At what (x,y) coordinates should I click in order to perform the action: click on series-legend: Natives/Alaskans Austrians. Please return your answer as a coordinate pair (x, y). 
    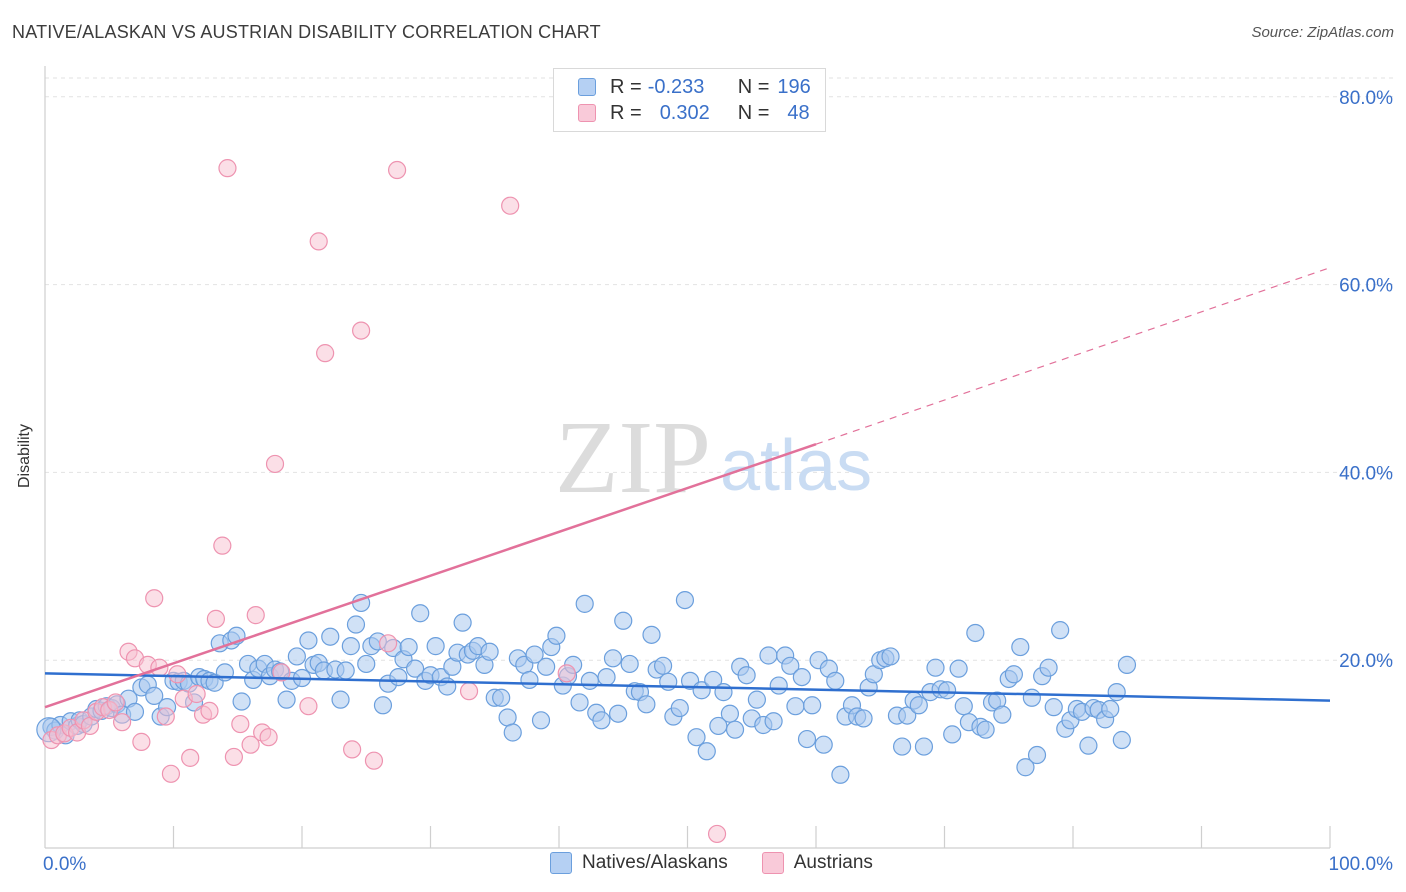
    Looking at the image, I should click on (728, 863).